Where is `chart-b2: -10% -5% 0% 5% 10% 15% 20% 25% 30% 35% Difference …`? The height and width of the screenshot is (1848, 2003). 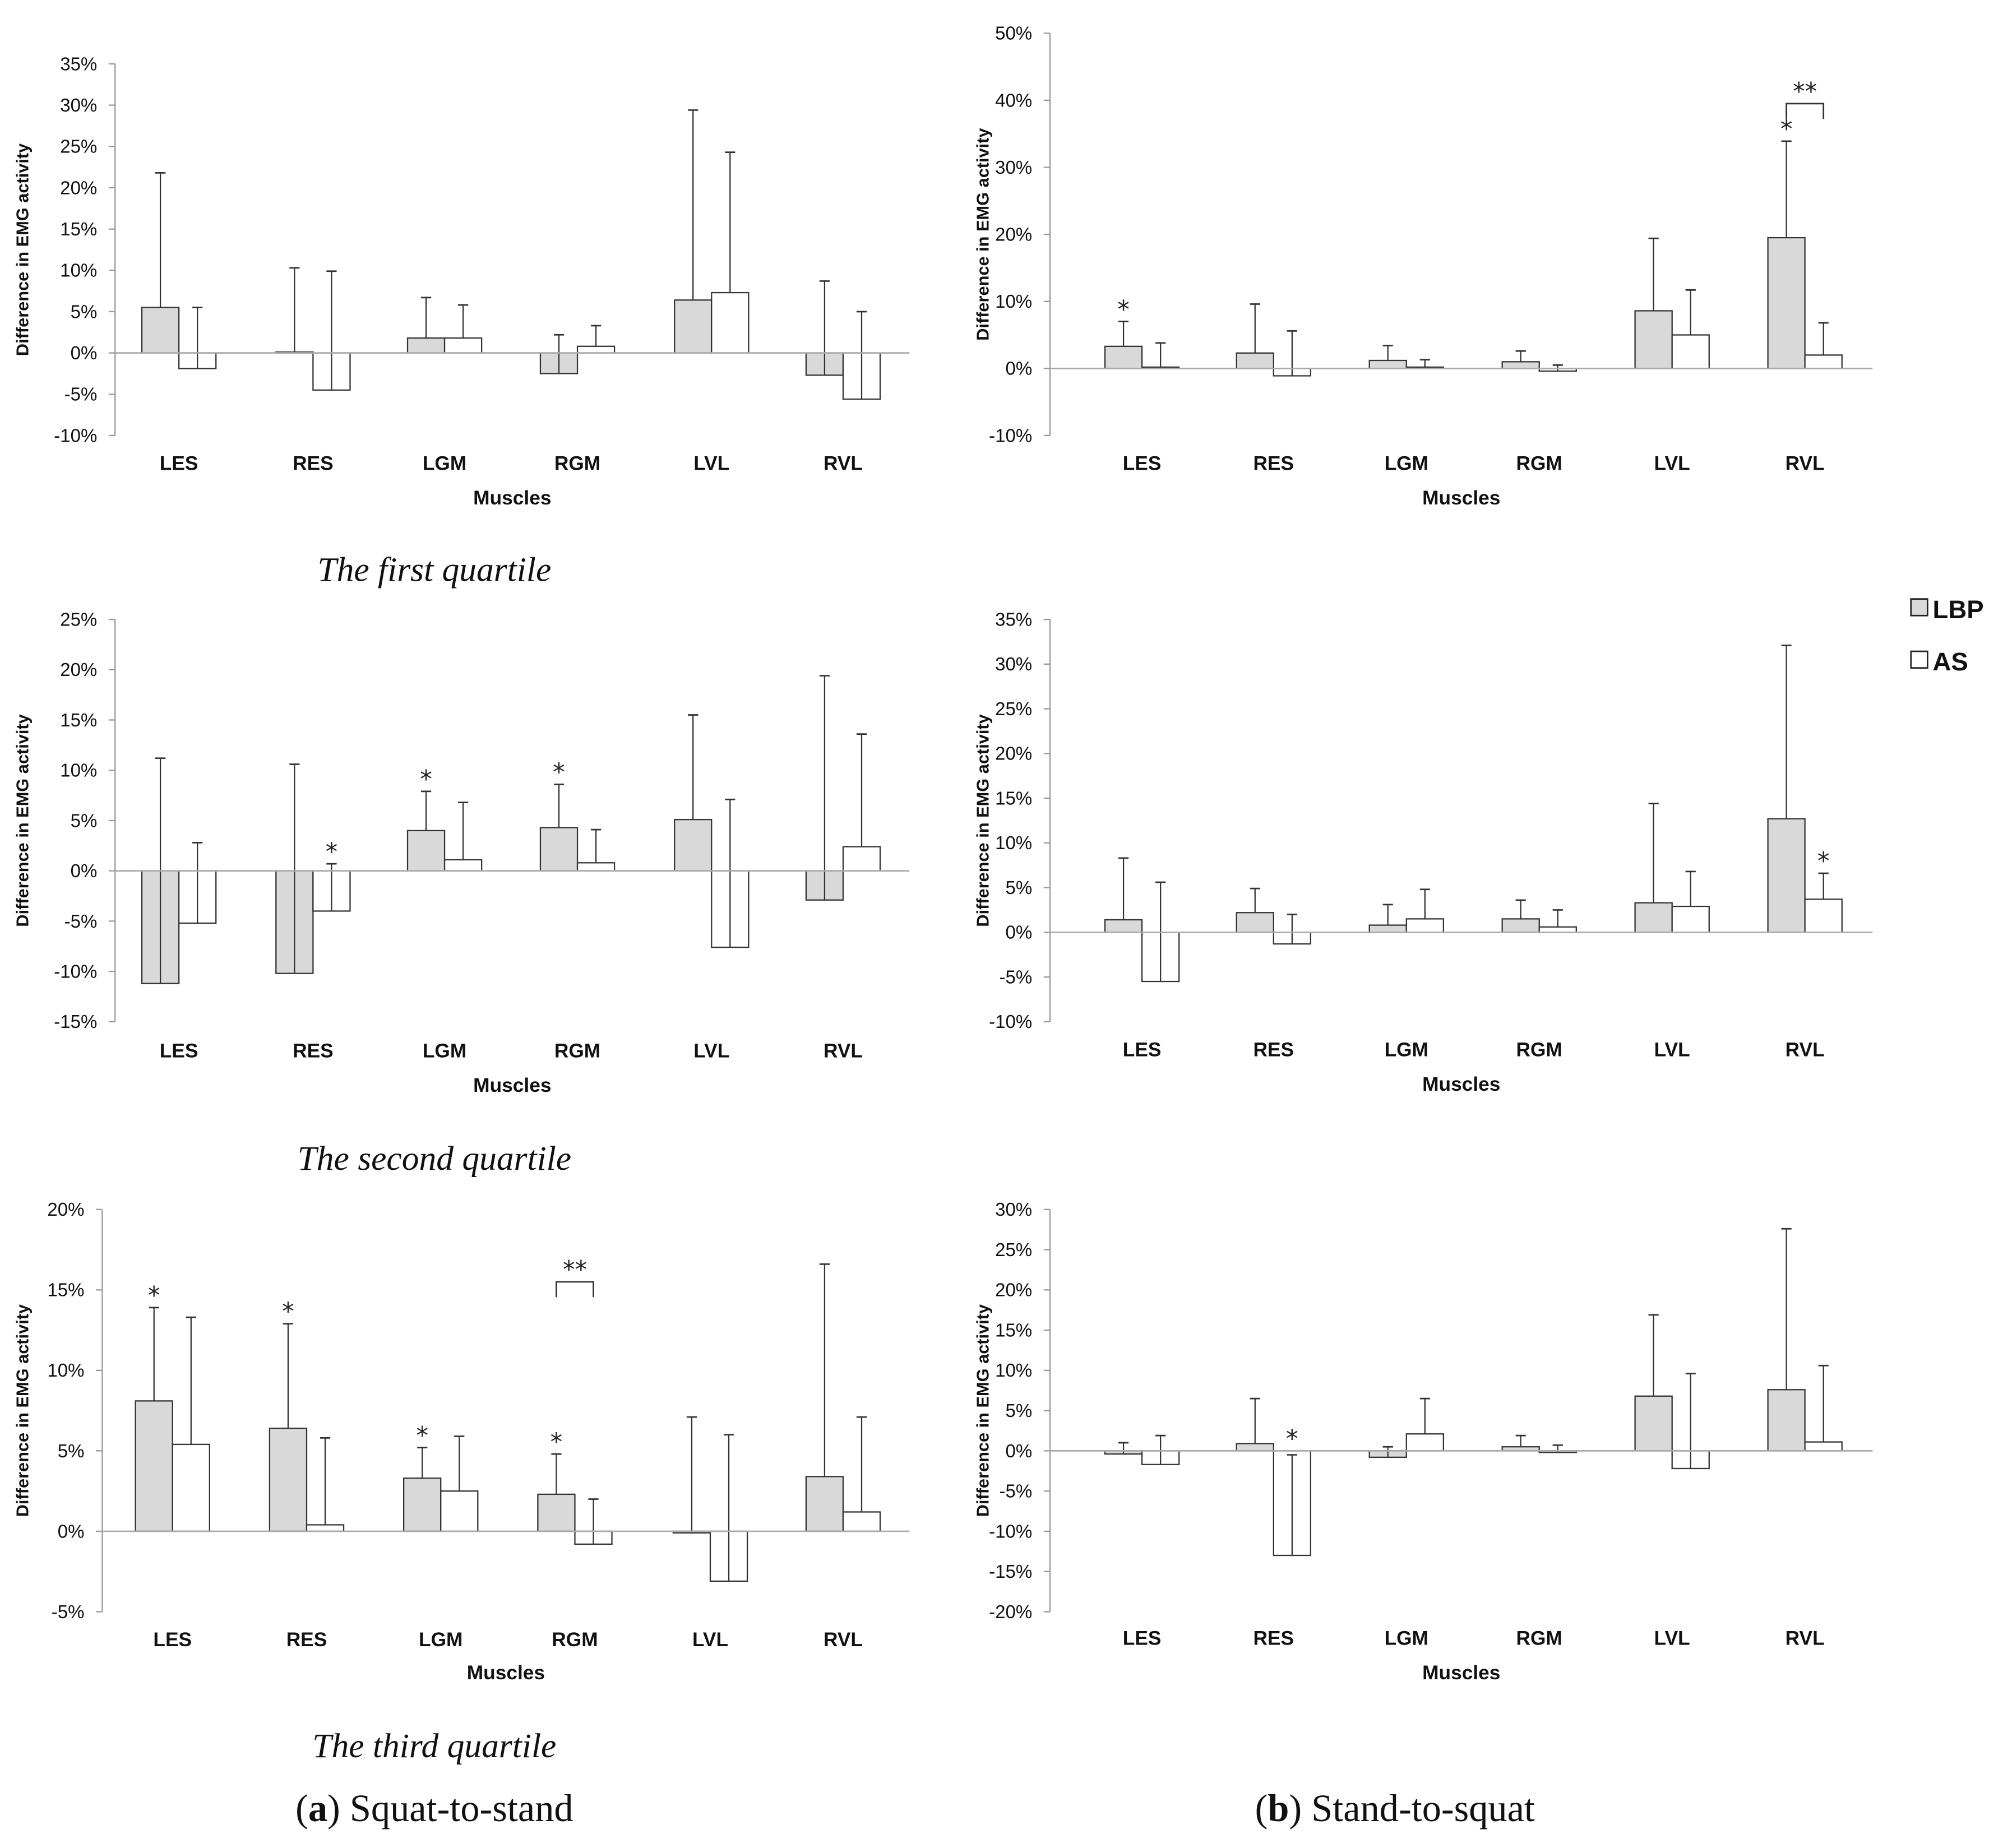 chart-b2: -10% -5% 0% 5% 10% 15% 20% 25% 30% 35% Difference … is located at coordinates (1423, 852).